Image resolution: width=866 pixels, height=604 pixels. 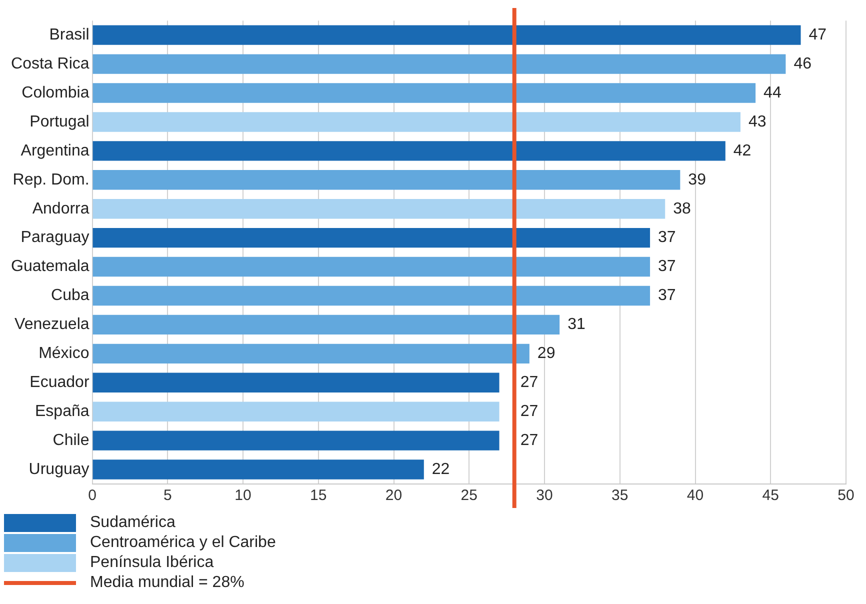 What do you see at coordinates (682, 209) in the screenshot?
I see `data-label: 38` at bounding box center [682, 209].